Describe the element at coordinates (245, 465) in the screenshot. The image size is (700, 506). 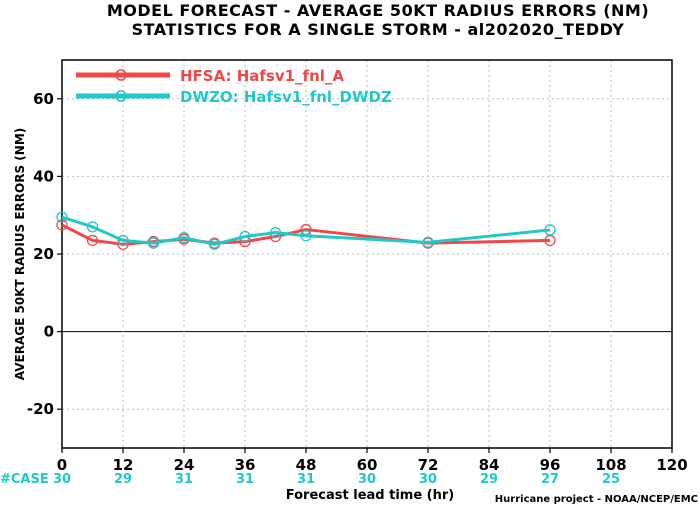
I see `x-tick-label: 36` at that location.